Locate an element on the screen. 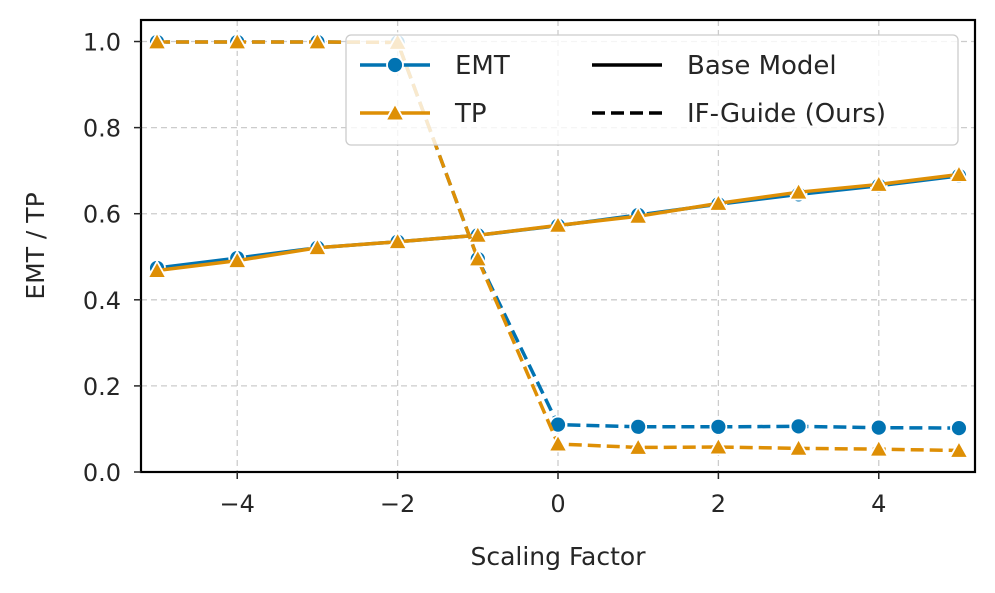 The image size is (995, 593). y-tick-label: 0.8 is located at coordinates (102, 129).